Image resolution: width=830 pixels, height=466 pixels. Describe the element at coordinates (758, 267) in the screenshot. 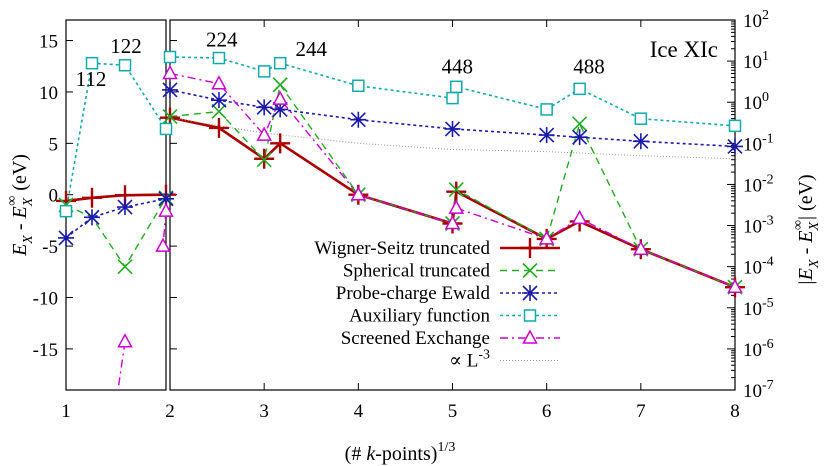

I see `y-tick-label-right: 10⁻⁴` at that location.